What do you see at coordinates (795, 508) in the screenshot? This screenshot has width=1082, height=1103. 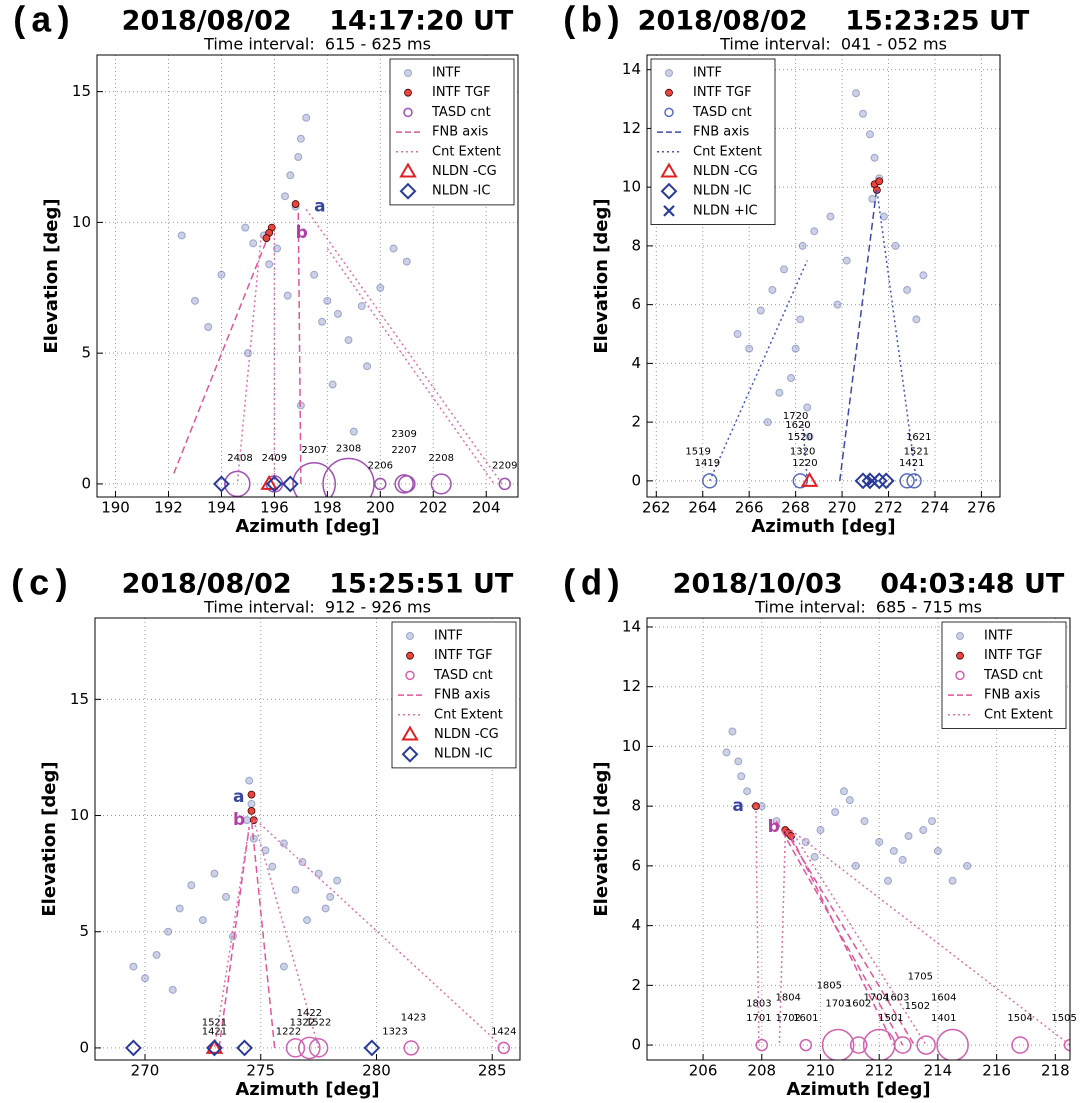 I see `x-tick-label: 268` at bounding box center [795, 508].